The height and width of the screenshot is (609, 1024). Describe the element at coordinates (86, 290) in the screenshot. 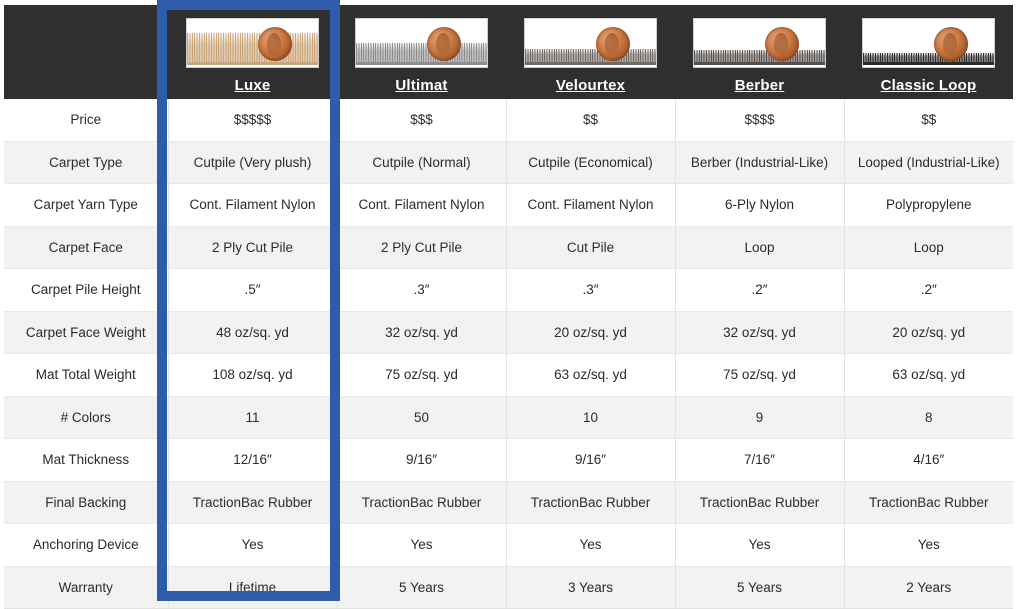

I see `row-label: Carpet Pile Height` at that location.